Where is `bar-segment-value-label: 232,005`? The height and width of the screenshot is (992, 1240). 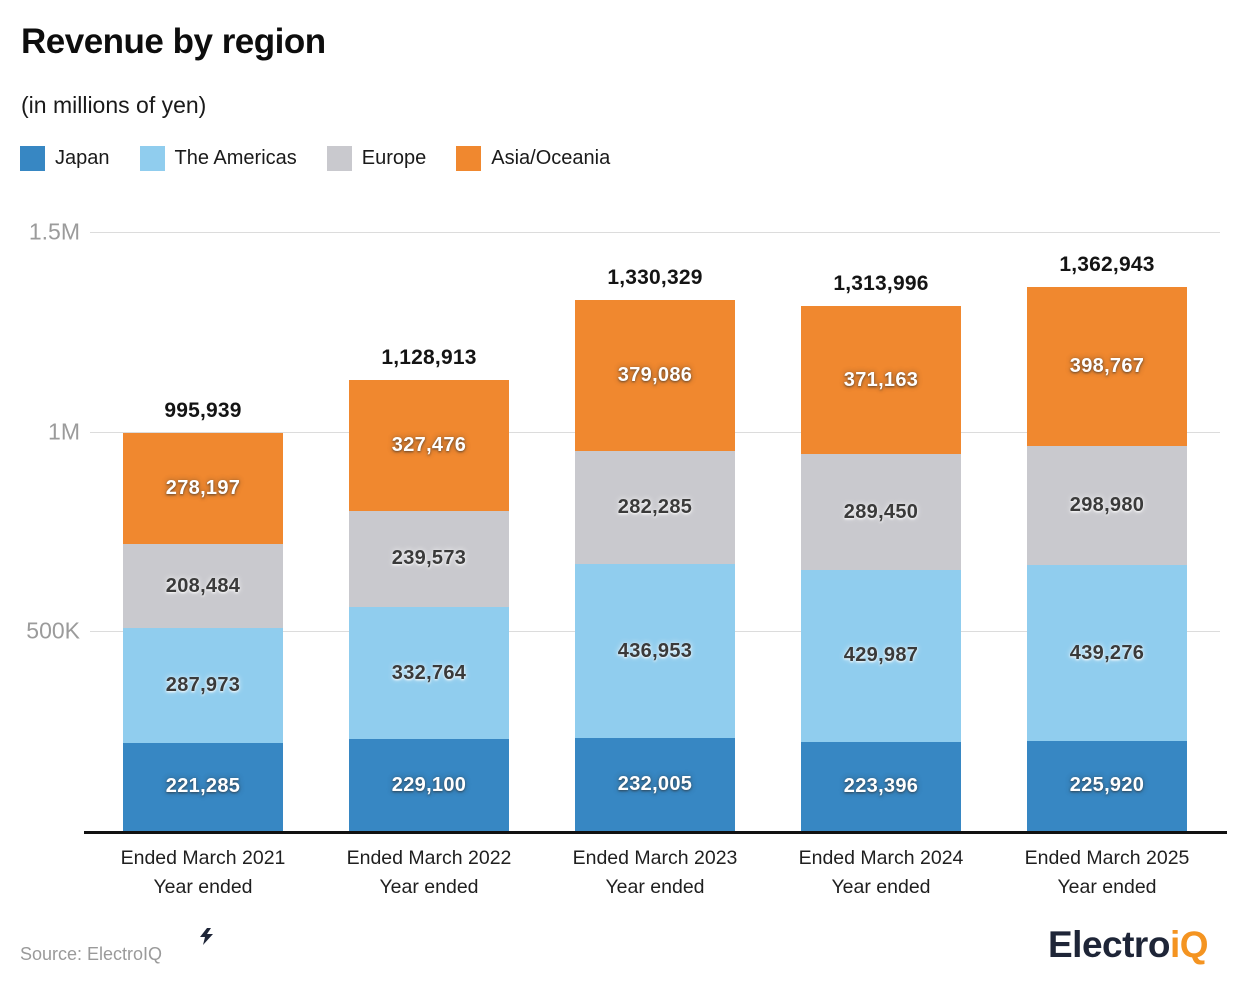
bar-segment-value-label: 232,005 is located at coordinates (655, 784).